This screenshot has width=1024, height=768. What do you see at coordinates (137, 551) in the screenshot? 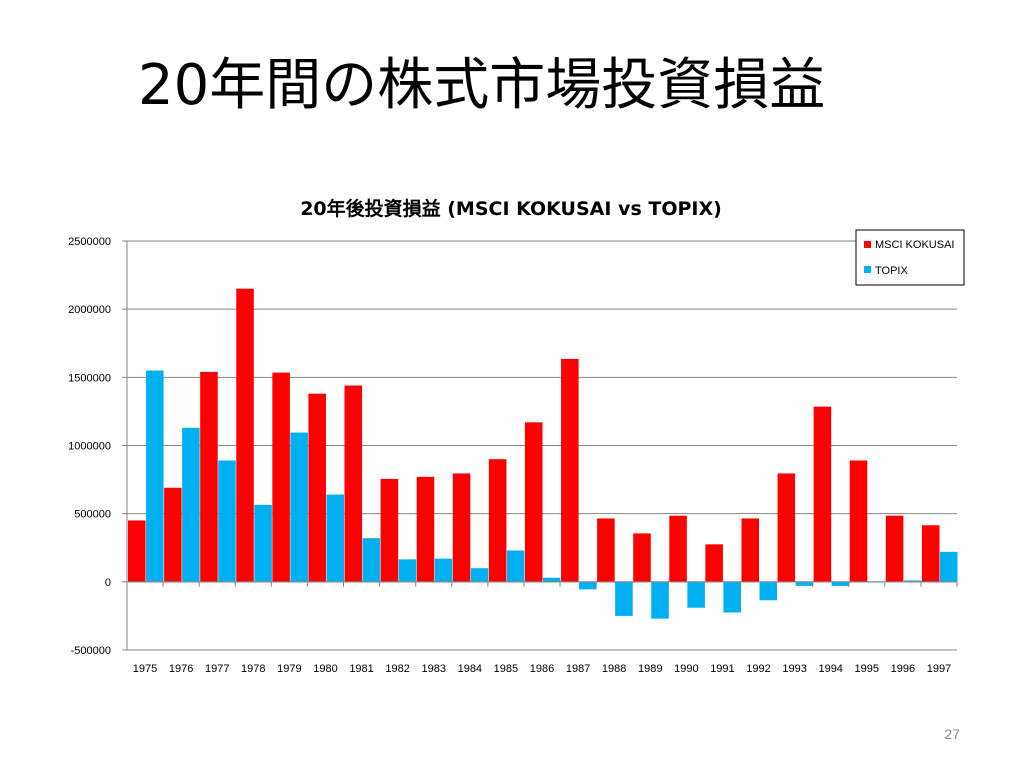
I see `bar-msci-1975` at bounding box center [137, 551].